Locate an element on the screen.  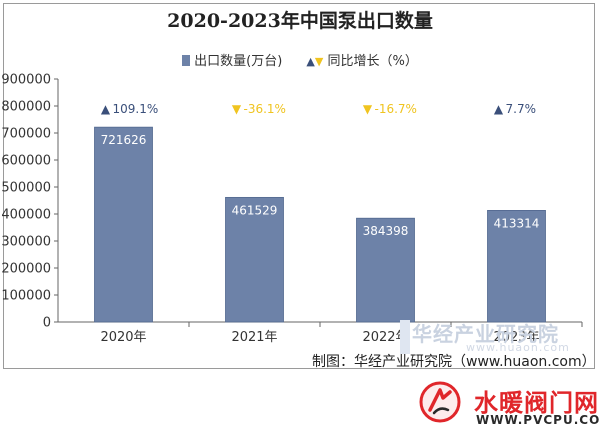
bar-value-label: 721626 is located at coordinates (124, 140).